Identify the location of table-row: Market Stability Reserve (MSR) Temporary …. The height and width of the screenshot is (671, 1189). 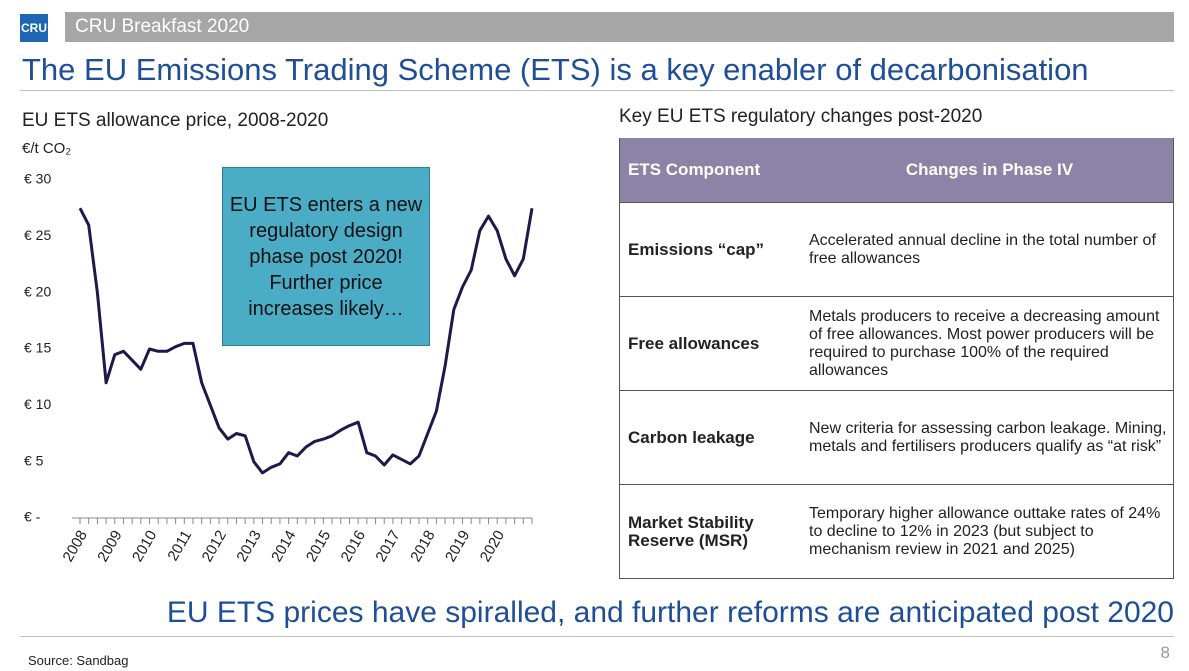
(896, 531).